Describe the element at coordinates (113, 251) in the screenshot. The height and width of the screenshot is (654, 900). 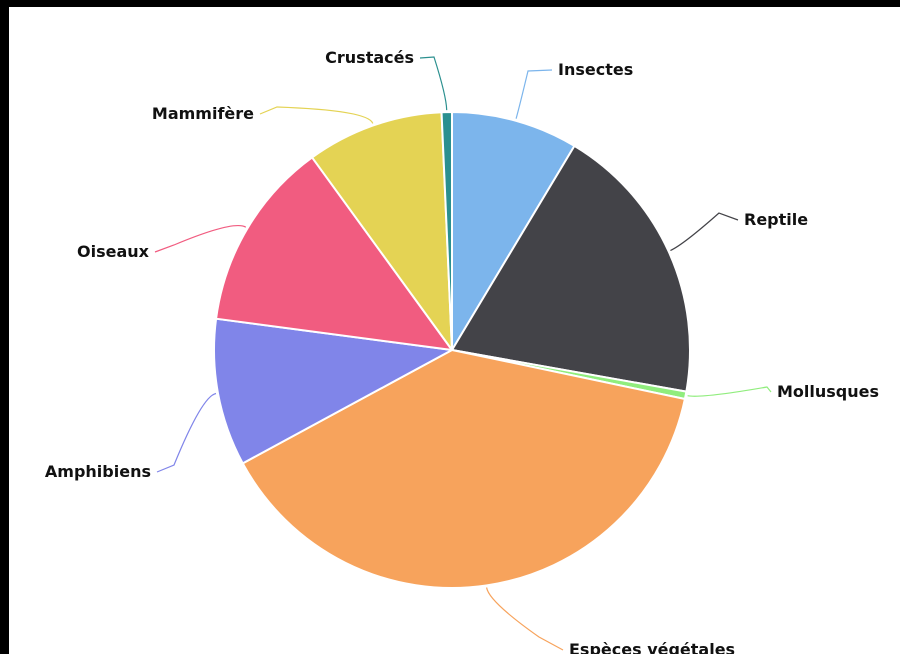
I see `label-oiseaux: Oiseaux` at that location.